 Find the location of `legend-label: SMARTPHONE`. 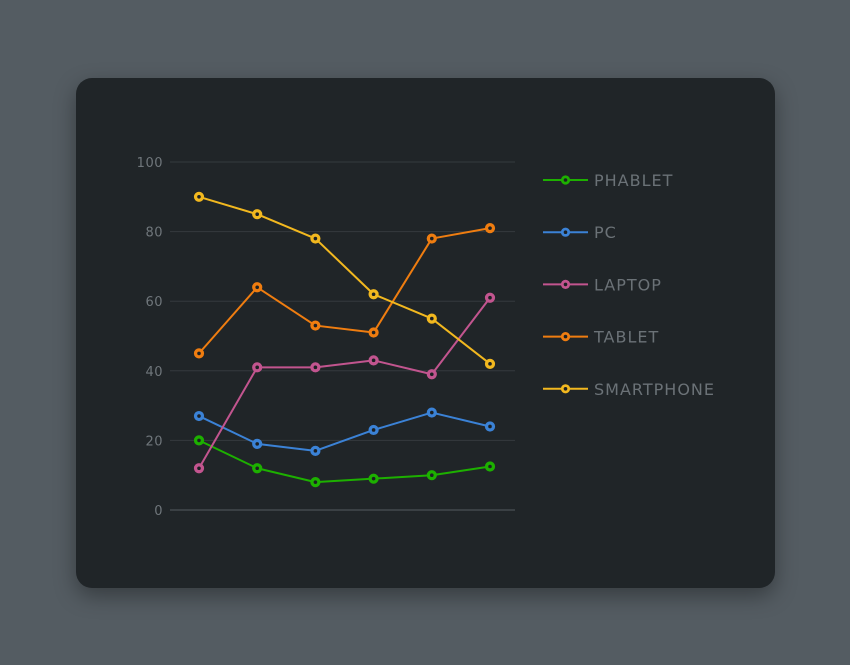

legend-label: SMARTPHONE is located at coordinates (654, 389).